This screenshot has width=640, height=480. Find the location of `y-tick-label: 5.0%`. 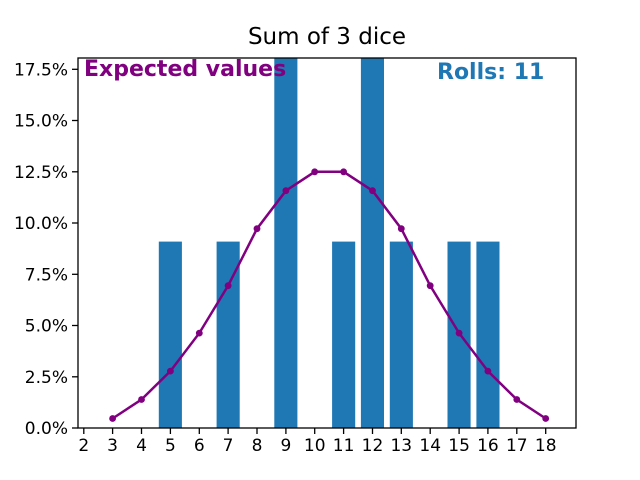

y-tick-label: 5.0% is located at coordinates (46, 327).